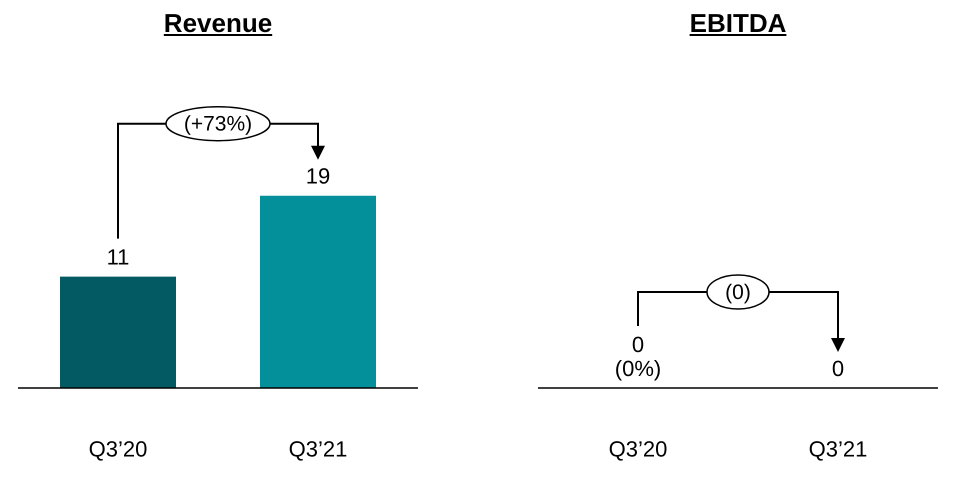  I want to click on data-label: 0, so click(838, 368).